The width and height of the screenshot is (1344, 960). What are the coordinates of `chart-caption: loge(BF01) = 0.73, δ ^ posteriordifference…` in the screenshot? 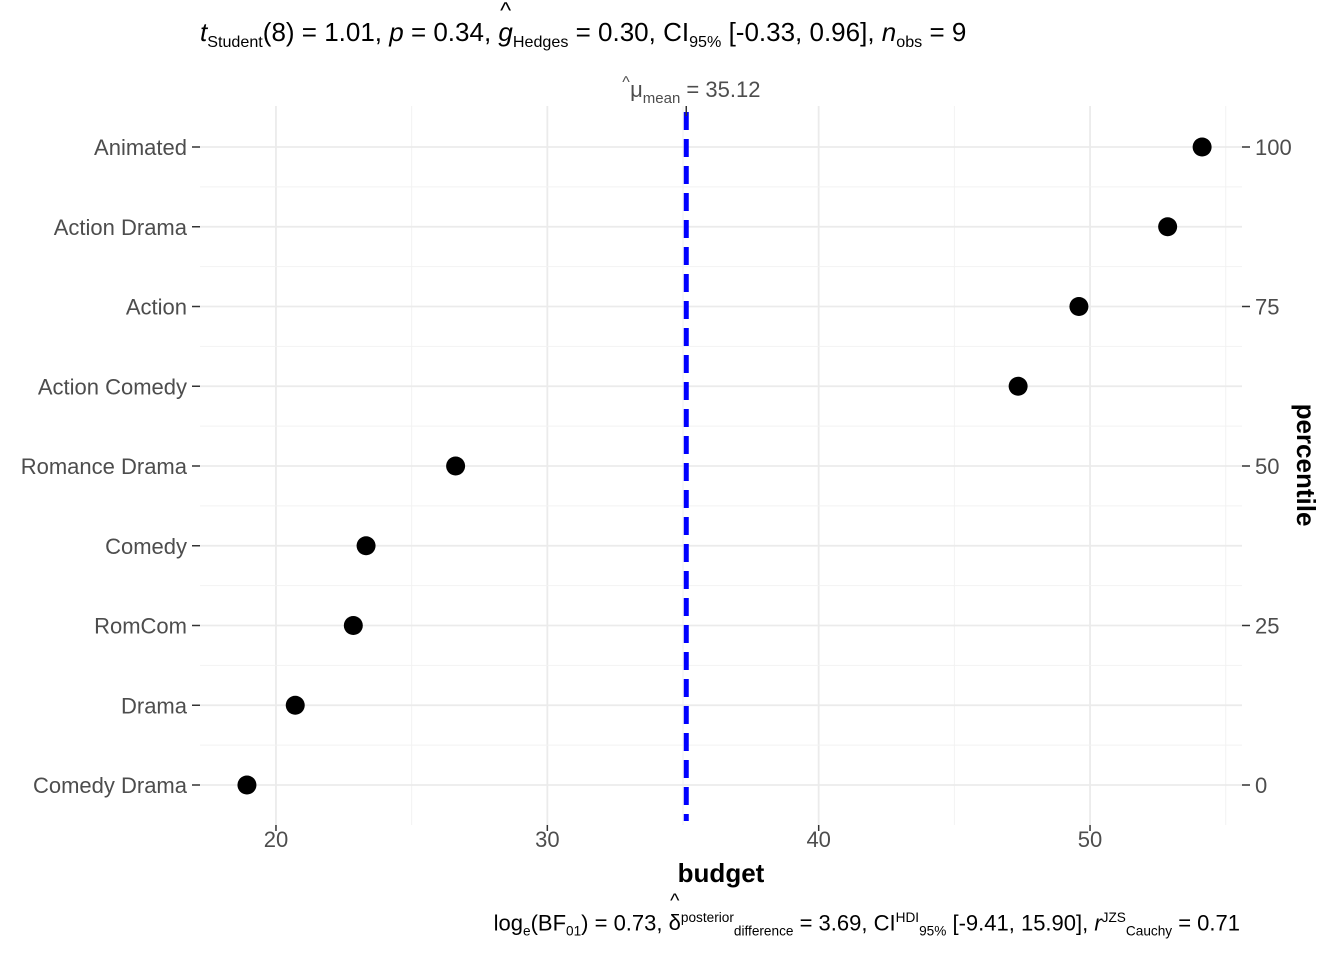 It's located at (866, 922).